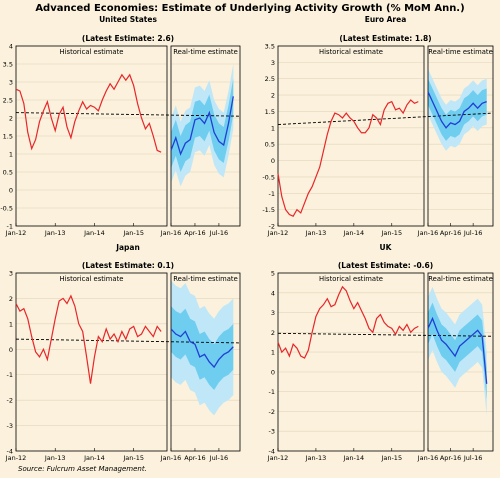 Image resolution: width=500 pixels, height=478 pixels. I want to click on y-tick-label: 2.5, so click(270, 79).